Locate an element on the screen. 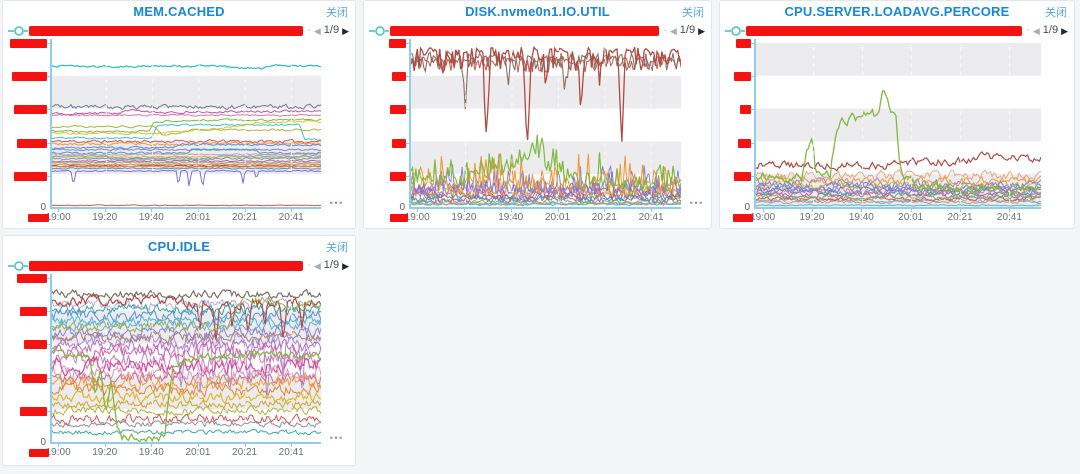 The width and height of the screenshot is (1080, 474). series-plot is located at coordinates (186, 123).